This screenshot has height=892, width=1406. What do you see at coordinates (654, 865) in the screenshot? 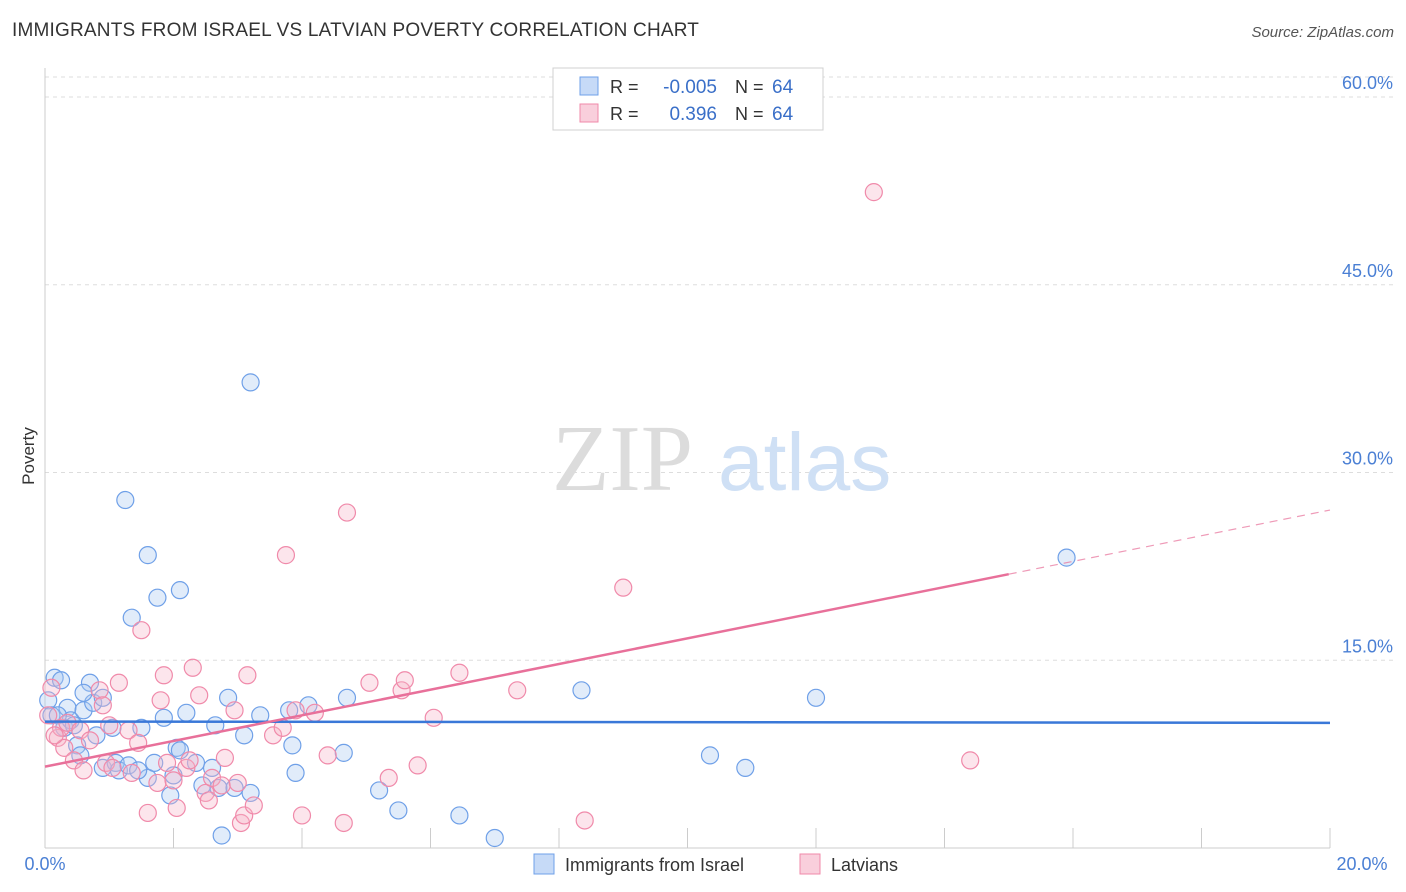
I see `bottom-legend-label-israel: Immigrants from Israel` at bounding box center [654, 865].